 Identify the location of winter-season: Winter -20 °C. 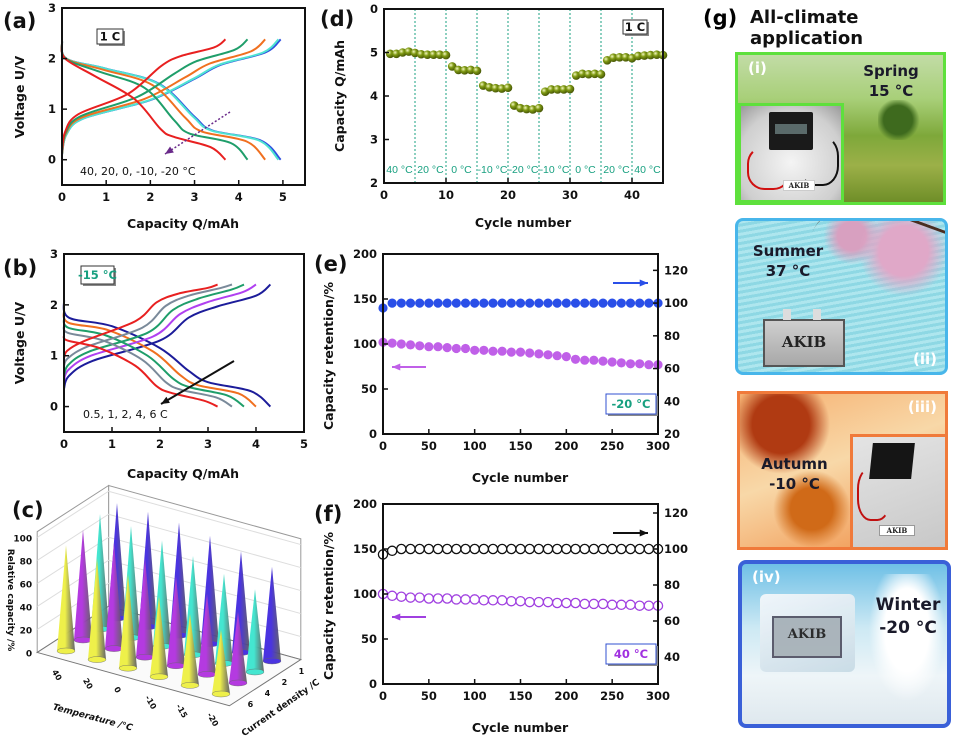
(907, 617).